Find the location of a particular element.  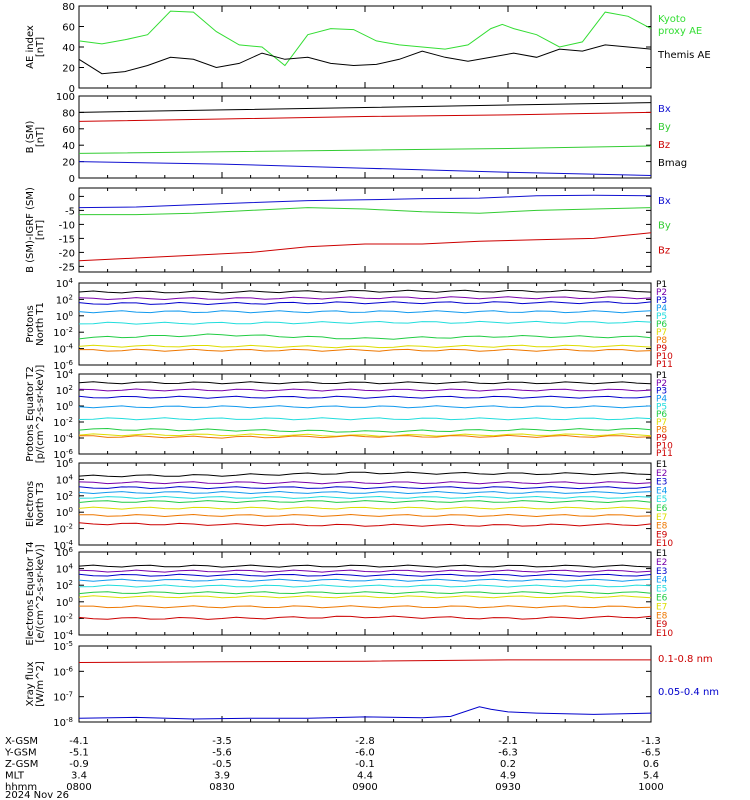

legend-entry-Kyoto-proxy-AE: proxy AE is located at coordinates (680, 31).